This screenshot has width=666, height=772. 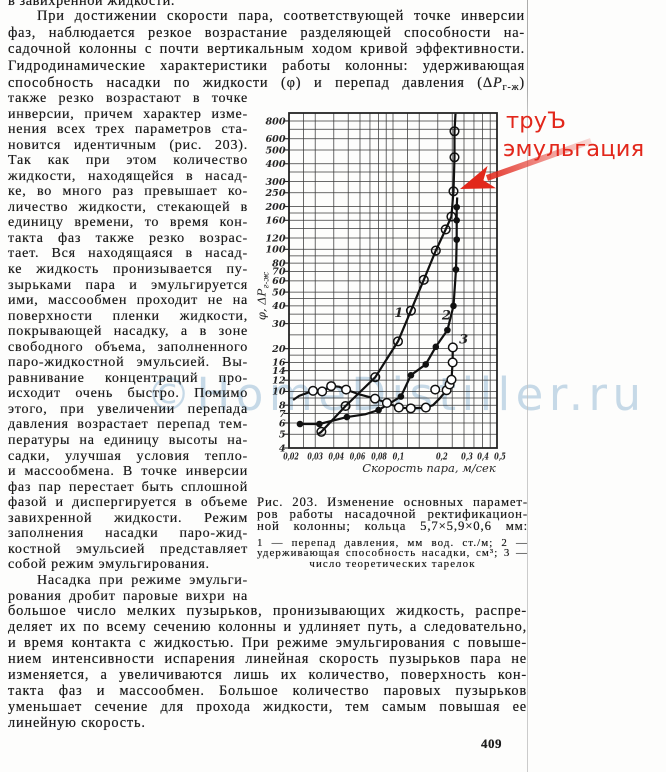 What do you see at coordinates (483, 457) in the screenshot?
I see `svg-text: 0,4` at bounding box center [483, 457].